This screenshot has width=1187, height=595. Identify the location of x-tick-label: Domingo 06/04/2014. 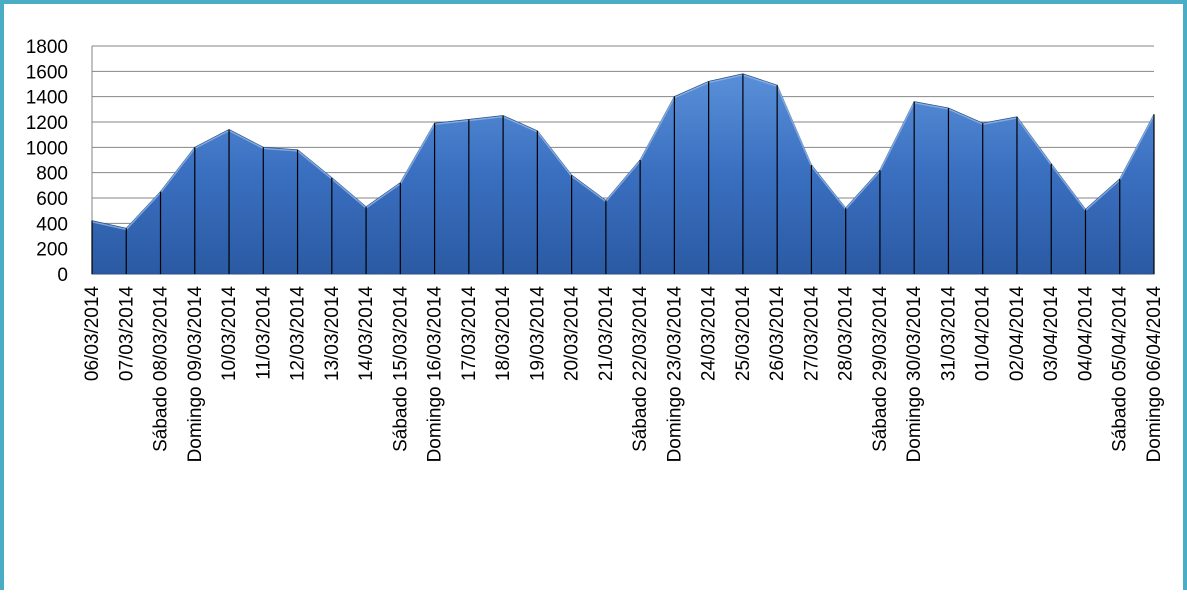
(1154, 374).